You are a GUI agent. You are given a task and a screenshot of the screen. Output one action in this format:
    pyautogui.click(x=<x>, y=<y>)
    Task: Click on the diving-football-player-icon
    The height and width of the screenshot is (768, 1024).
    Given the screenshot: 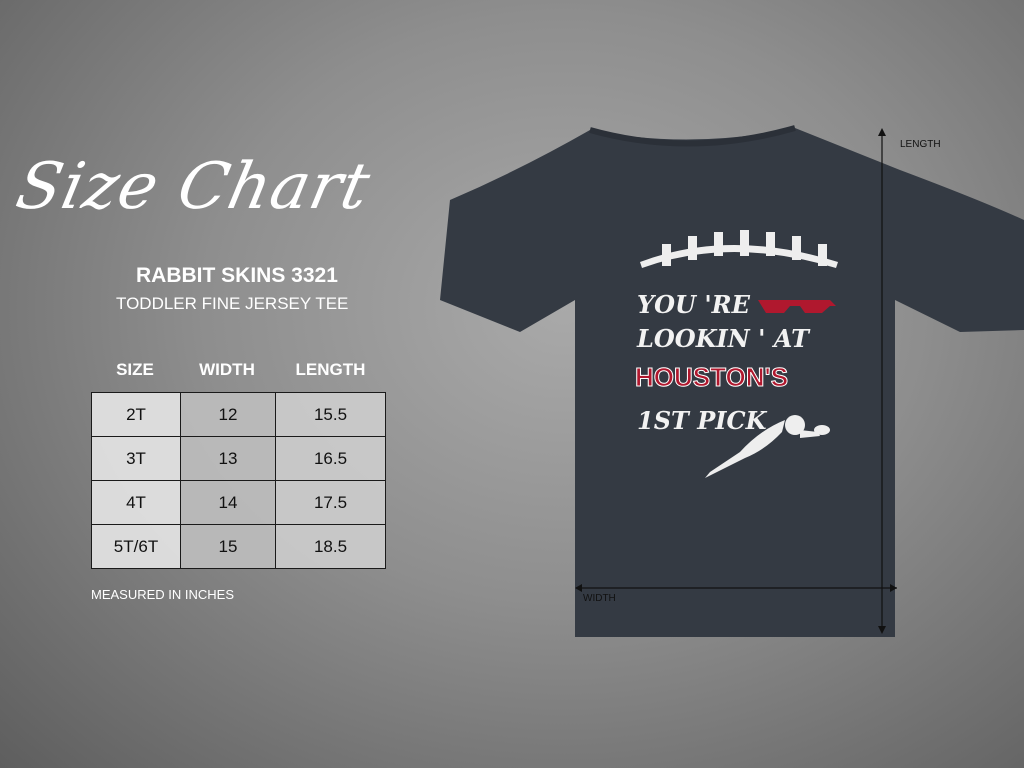 What is the action you would take?
    pyautogui.click(x=767, y=446)
    